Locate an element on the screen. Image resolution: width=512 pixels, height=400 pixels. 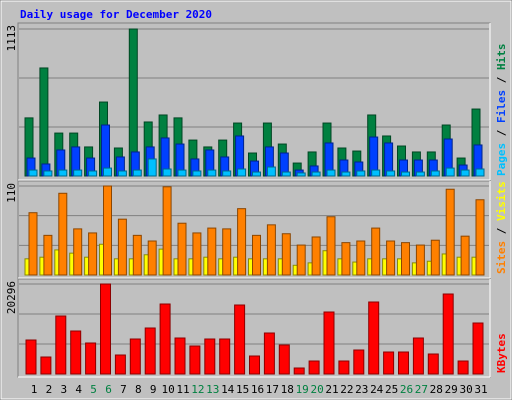
legend: Sites / Visits is located at coordinates (501, 227).